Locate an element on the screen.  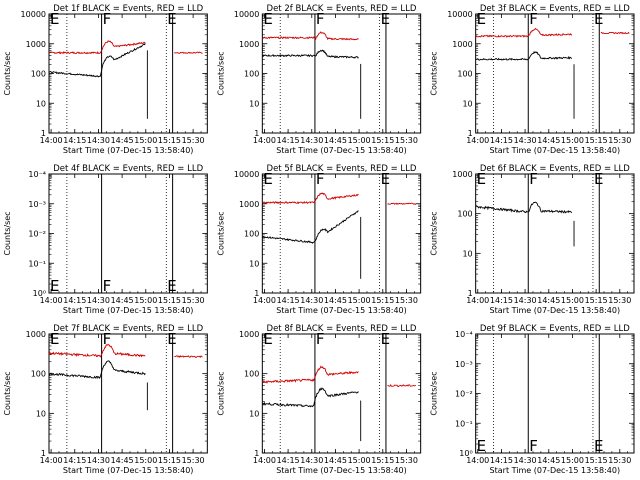
y-tick-label: 10⁰ is located at coordinates (39, 293).